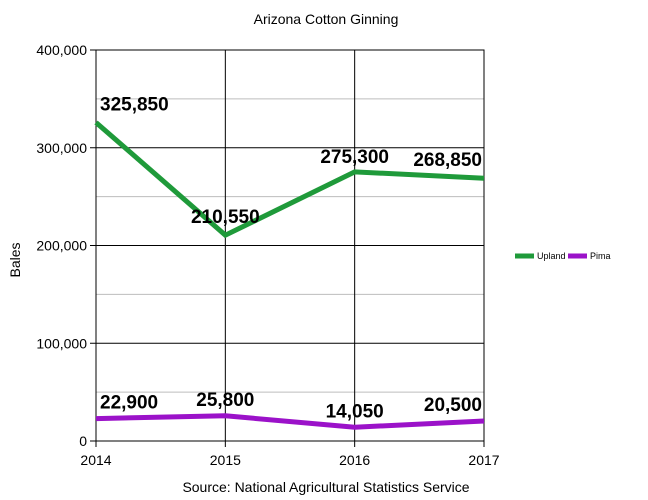  Describe the element at coordinates (326, 19) in the screenshot. I see `chart-title: Arizona Cotton Ginning` at that location.